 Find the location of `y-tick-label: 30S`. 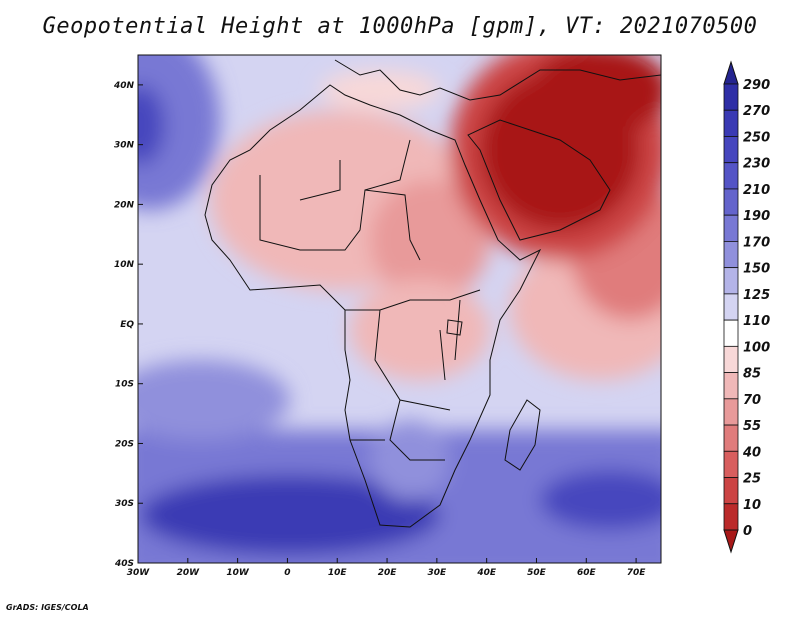

y-tick-label: 30S is located at coordinates (124, 504).